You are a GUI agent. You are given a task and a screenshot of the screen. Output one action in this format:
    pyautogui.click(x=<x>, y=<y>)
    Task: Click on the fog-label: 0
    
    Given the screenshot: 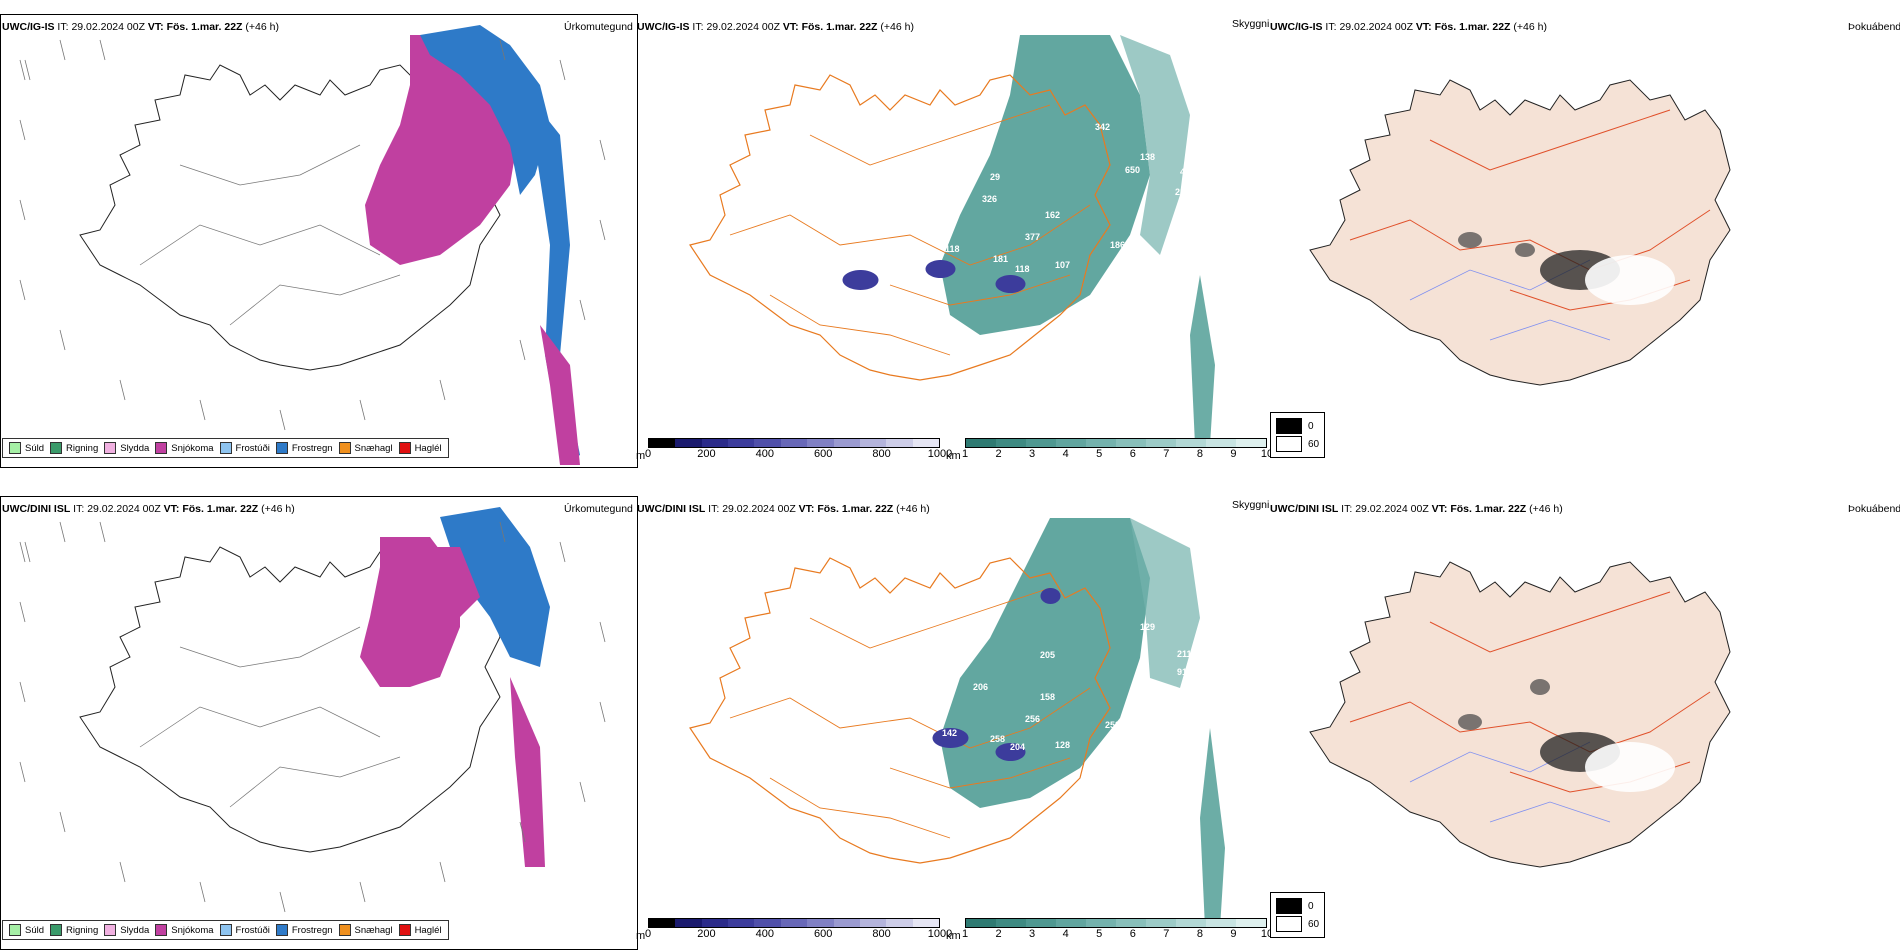 What is the action you would take?
    pyautogui.click(x=1311, y=906)
    